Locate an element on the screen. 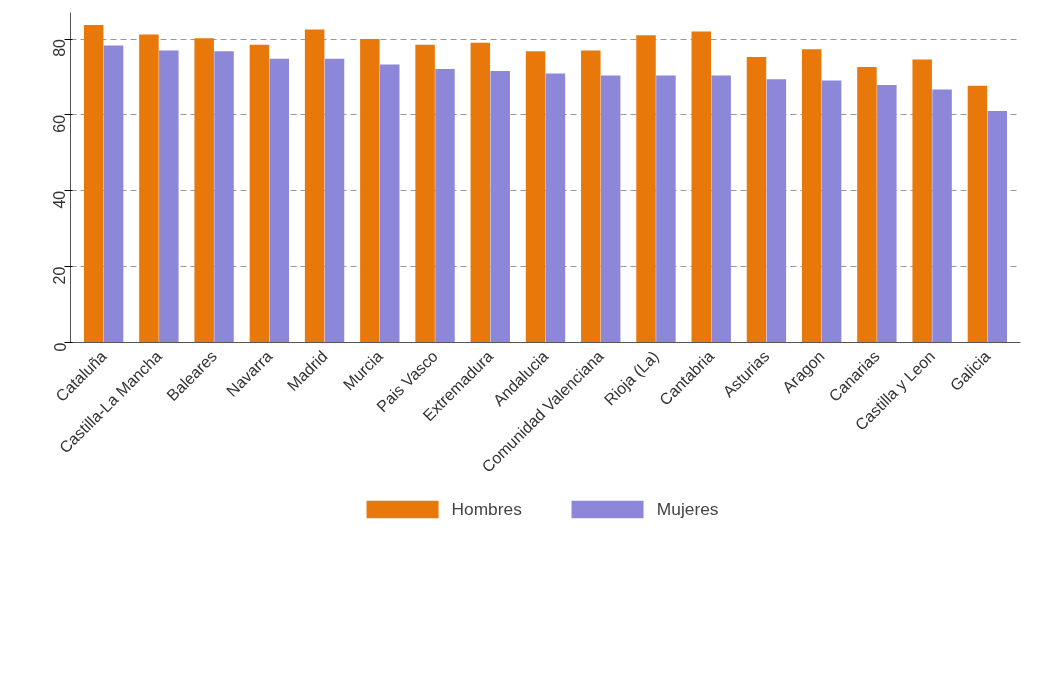 This screenshot has height=688, width=1051. y-tick-label: 80 is located at coordinates (60, 47).